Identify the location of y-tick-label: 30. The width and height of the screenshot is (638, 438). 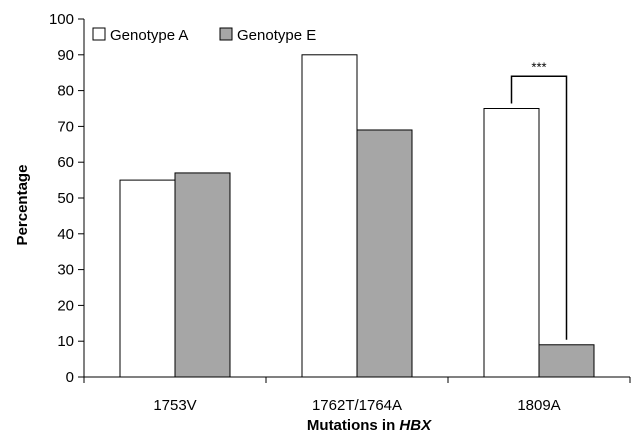
(65, 270).